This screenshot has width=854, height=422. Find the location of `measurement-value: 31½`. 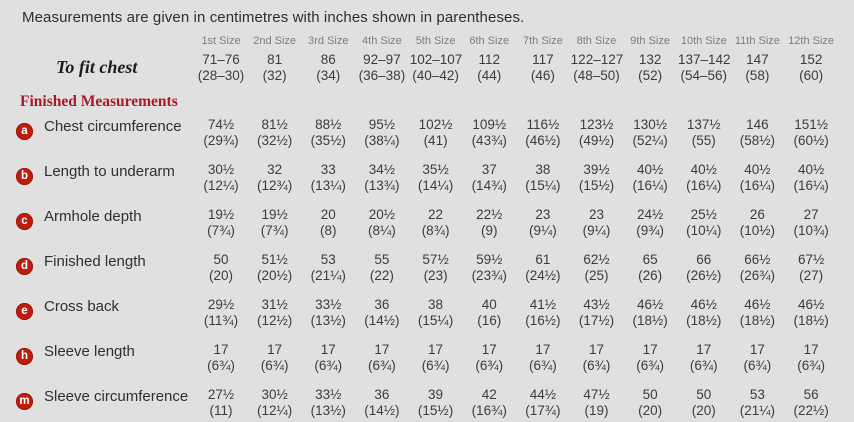

measurement-value: 31½ is located at coordinates (274, 304).